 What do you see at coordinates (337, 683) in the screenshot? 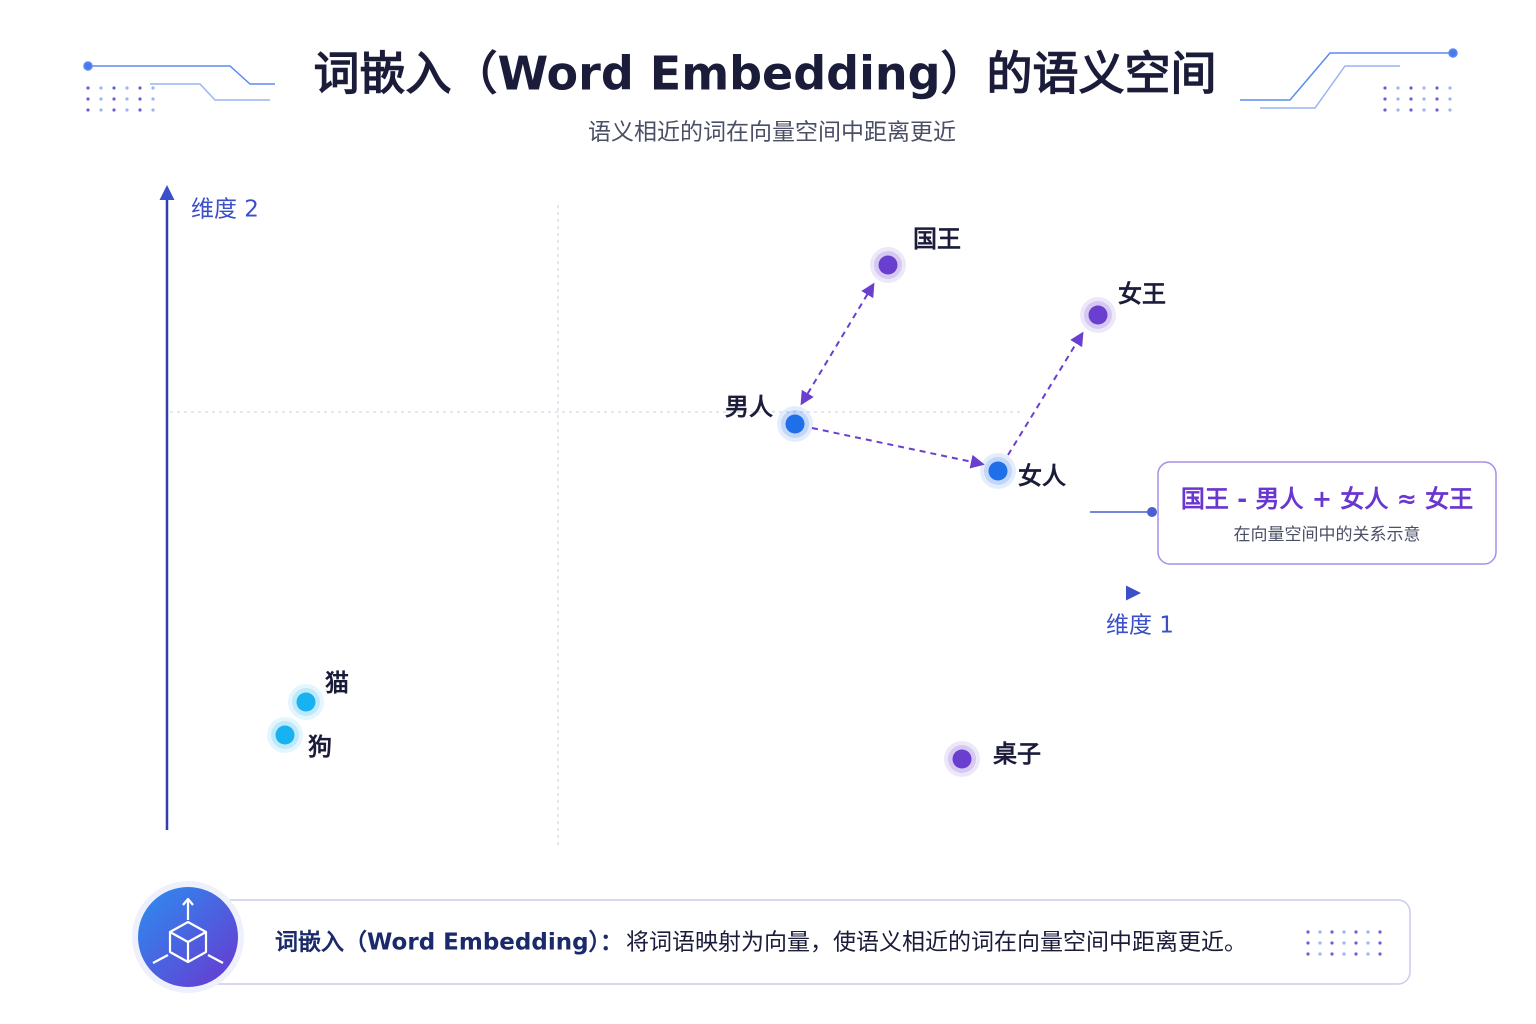
I see `node-label: 猫` at bounding box center [337, 683].